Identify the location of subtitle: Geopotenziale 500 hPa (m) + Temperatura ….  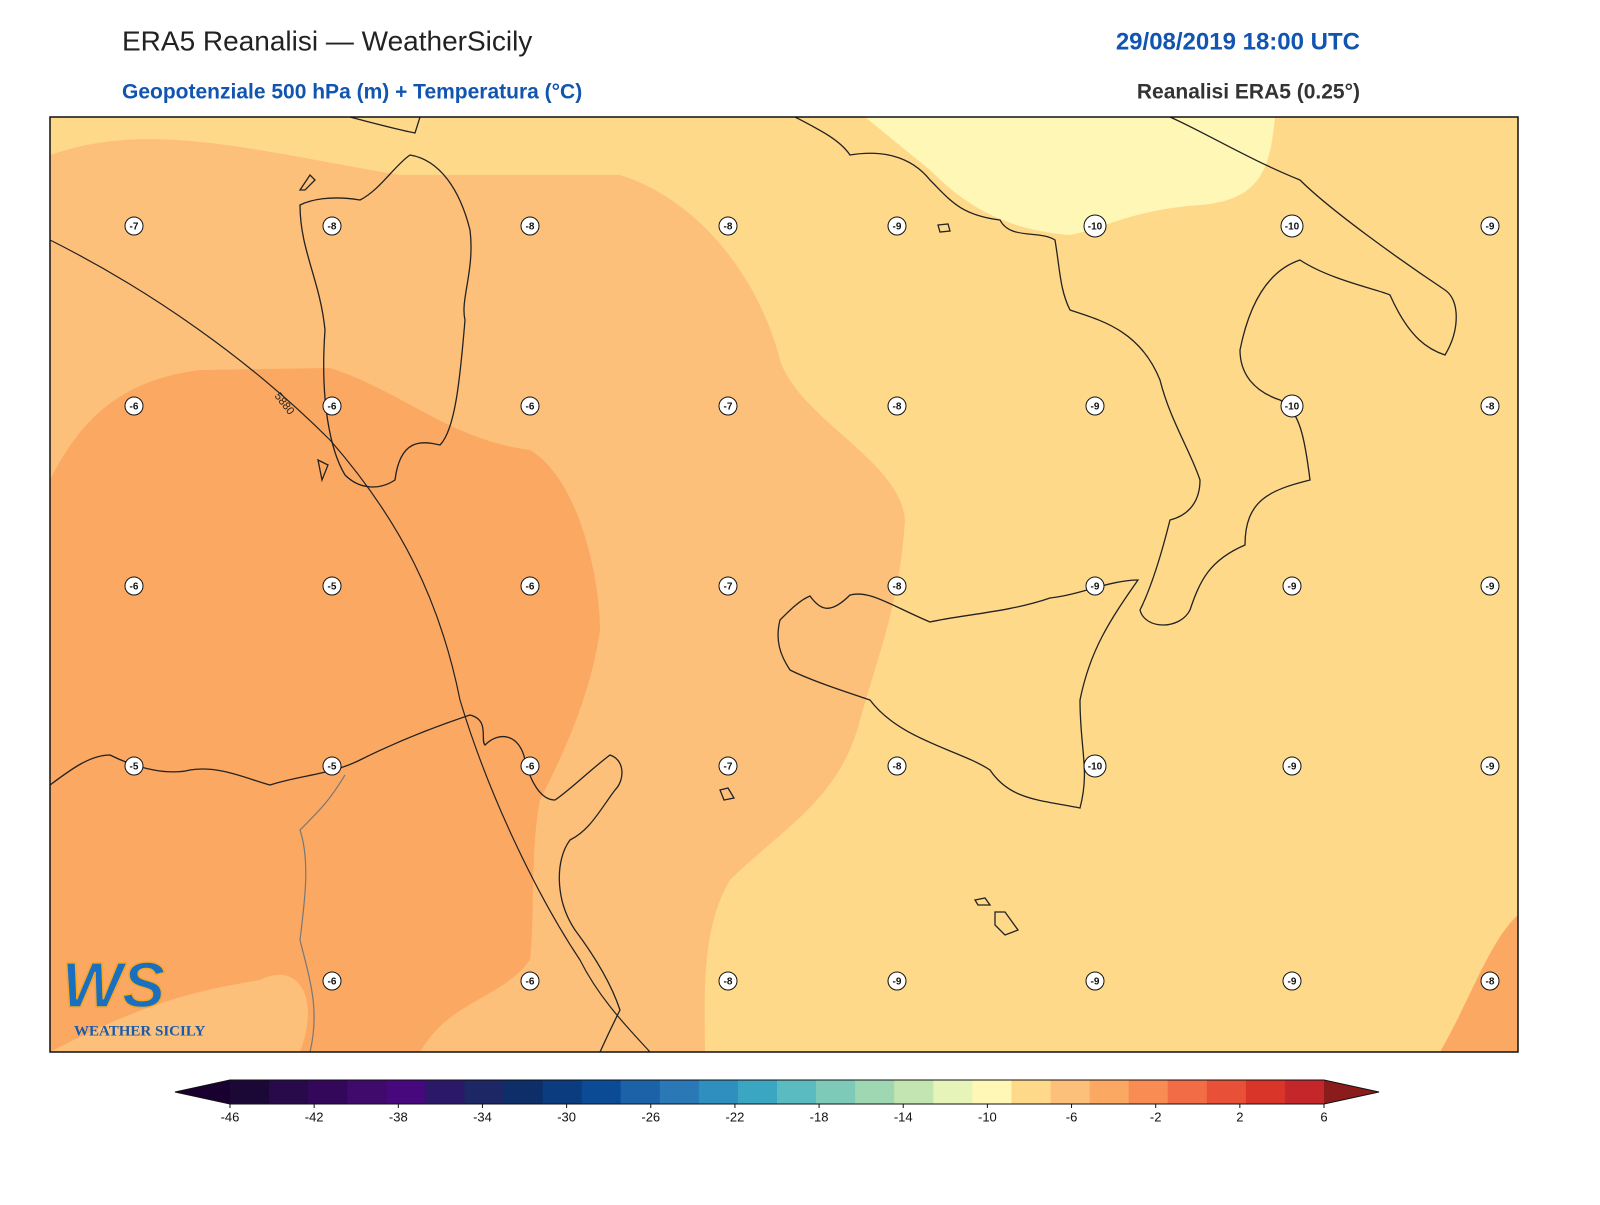
(352, 92).